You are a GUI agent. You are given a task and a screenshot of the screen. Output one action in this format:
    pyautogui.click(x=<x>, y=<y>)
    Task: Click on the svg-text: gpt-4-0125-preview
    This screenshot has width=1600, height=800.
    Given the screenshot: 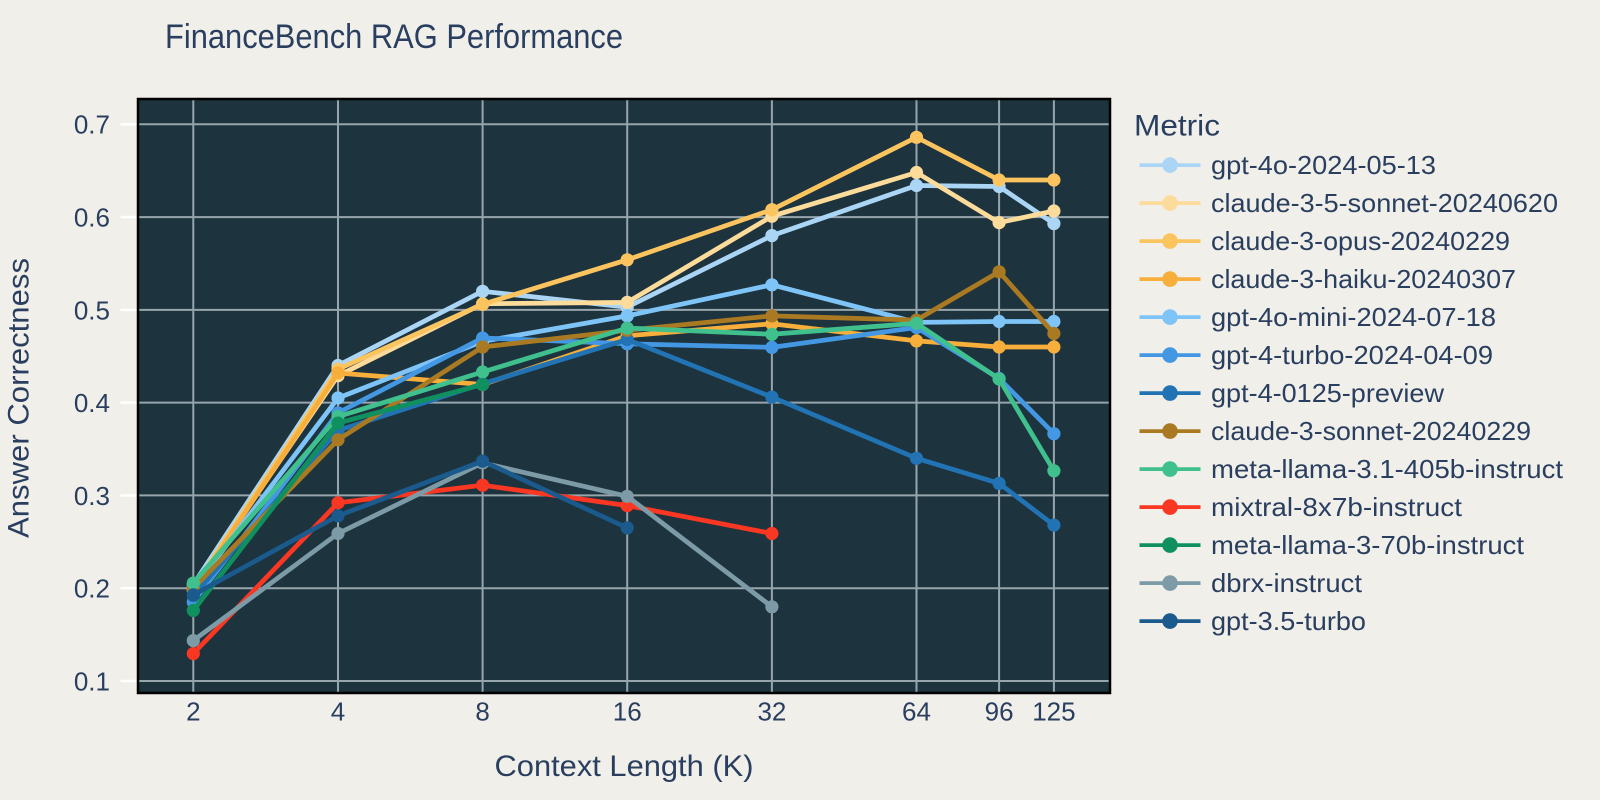 What is the action you would take?
    pyautogui.click(x=1327, y=393)
    